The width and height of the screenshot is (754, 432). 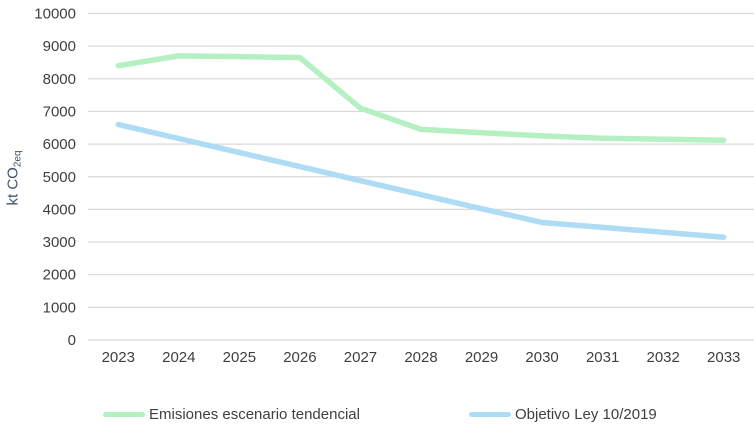 What do you see at coordinates (59, 144) in the screenshot?
I see `y-tick-label: 6000` at bounding box center [59, 144].